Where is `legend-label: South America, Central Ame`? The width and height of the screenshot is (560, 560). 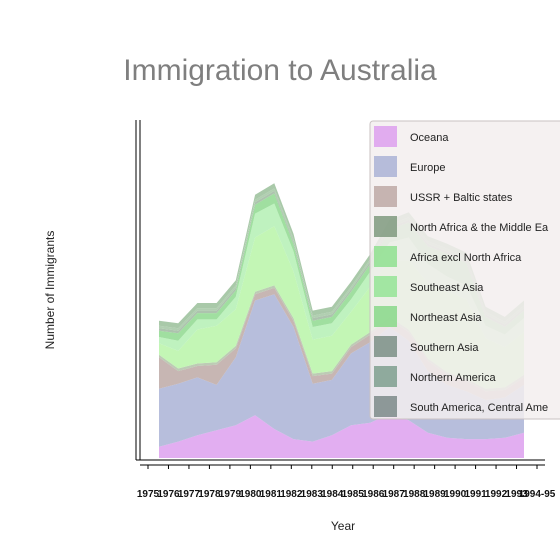 legend-label: South America, Central Ame is located at coordinates (479, 408).